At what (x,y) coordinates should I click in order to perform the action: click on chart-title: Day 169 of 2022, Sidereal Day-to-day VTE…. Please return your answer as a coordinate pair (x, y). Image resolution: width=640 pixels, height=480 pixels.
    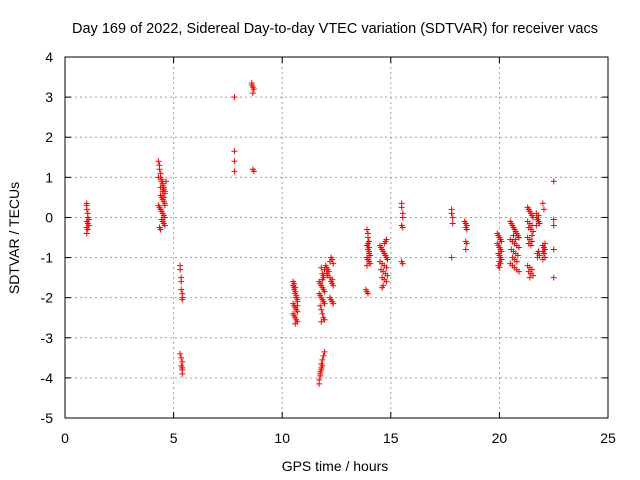
    Looking at the image, I should click on (335, 29).